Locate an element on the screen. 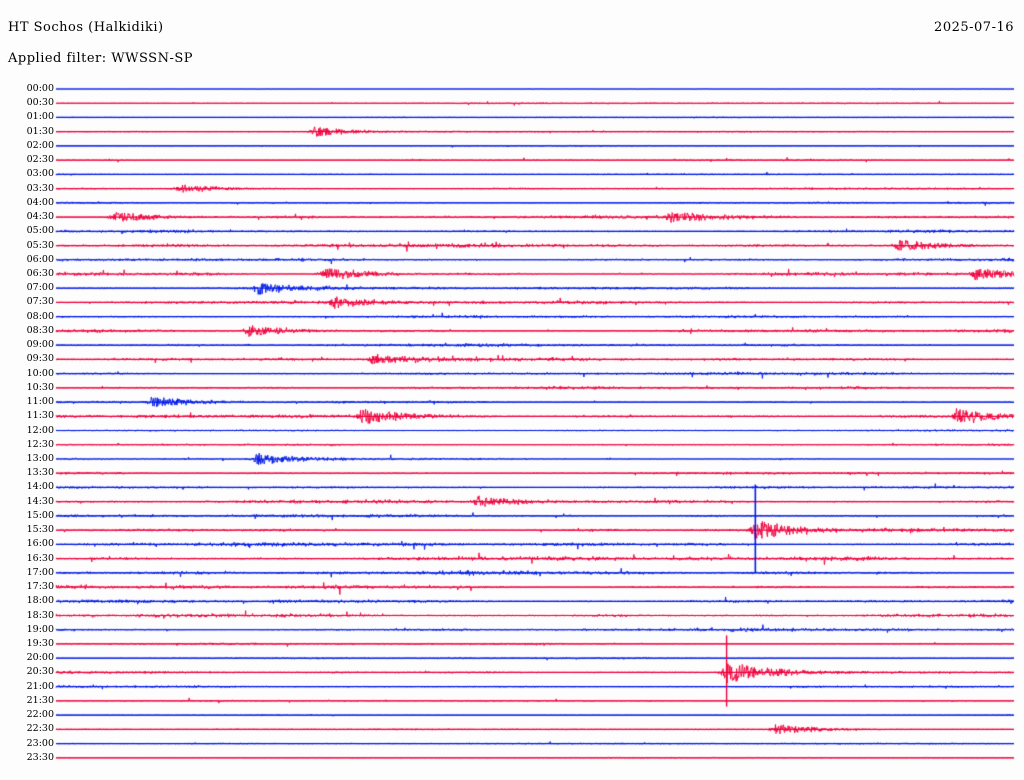 The image size is (1024, 780). time-label: 13:30 is located at coordinates (40, 473).